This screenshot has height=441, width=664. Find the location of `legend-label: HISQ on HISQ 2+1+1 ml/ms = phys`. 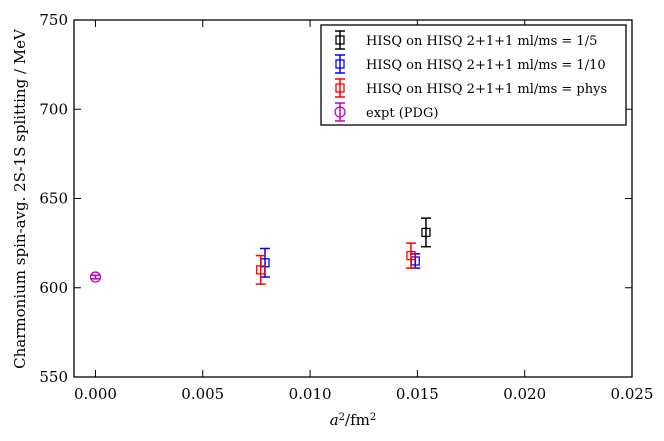

legend-label: HISQ on HISQ 2+1+1 ml/ms = phys is located at coordinates (486, 89).